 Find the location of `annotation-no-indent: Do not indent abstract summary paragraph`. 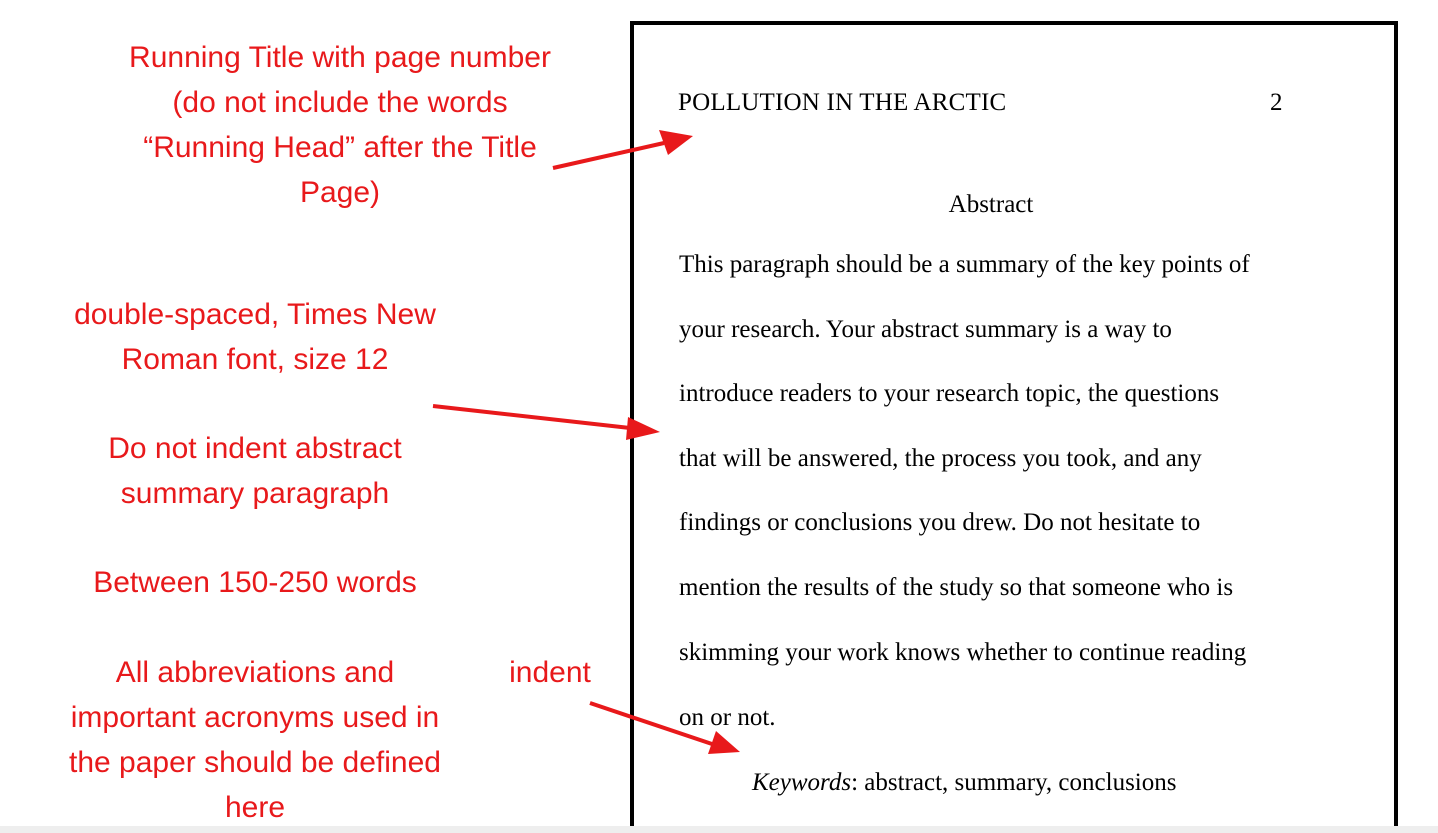

annotation-no-indent: Do not indent abstract summary paragraph is located at coordinates (255, 471).